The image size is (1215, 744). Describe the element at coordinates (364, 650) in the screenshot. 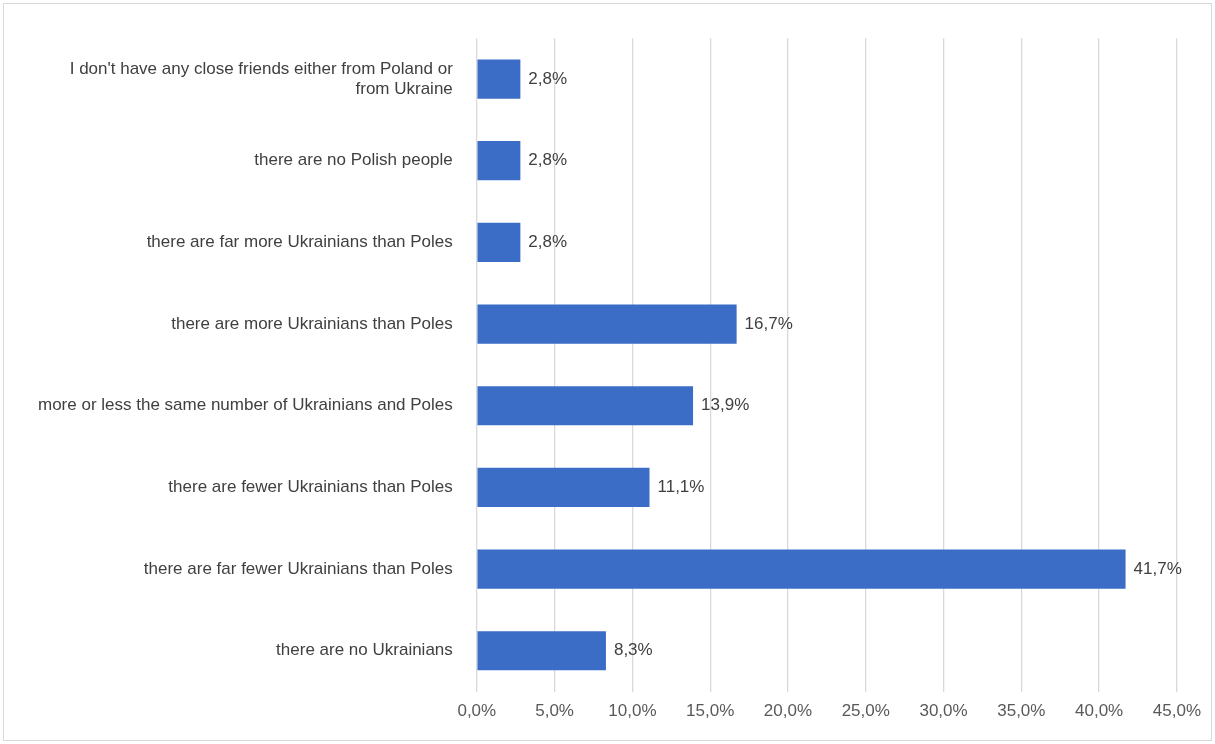

I see `y-tick-label: there are no Ukrainians` at that location.